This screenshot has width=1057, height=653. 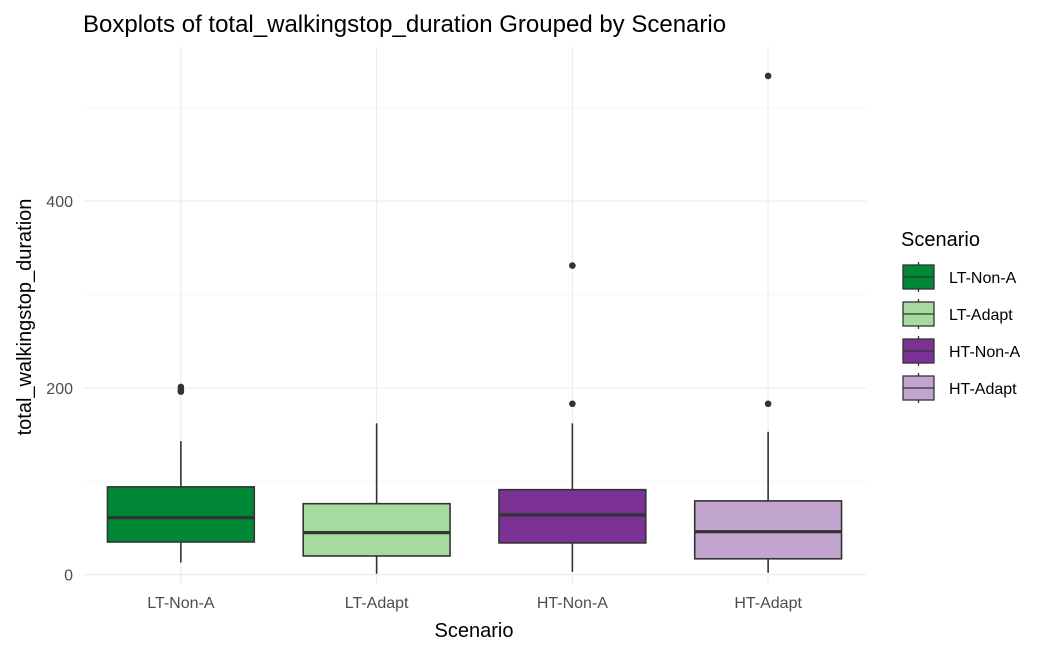 What do you see at coordinates (983, 389) in the screenshot?
I see `legend-label: HT-Adapt` at bounding box center [983, 389].